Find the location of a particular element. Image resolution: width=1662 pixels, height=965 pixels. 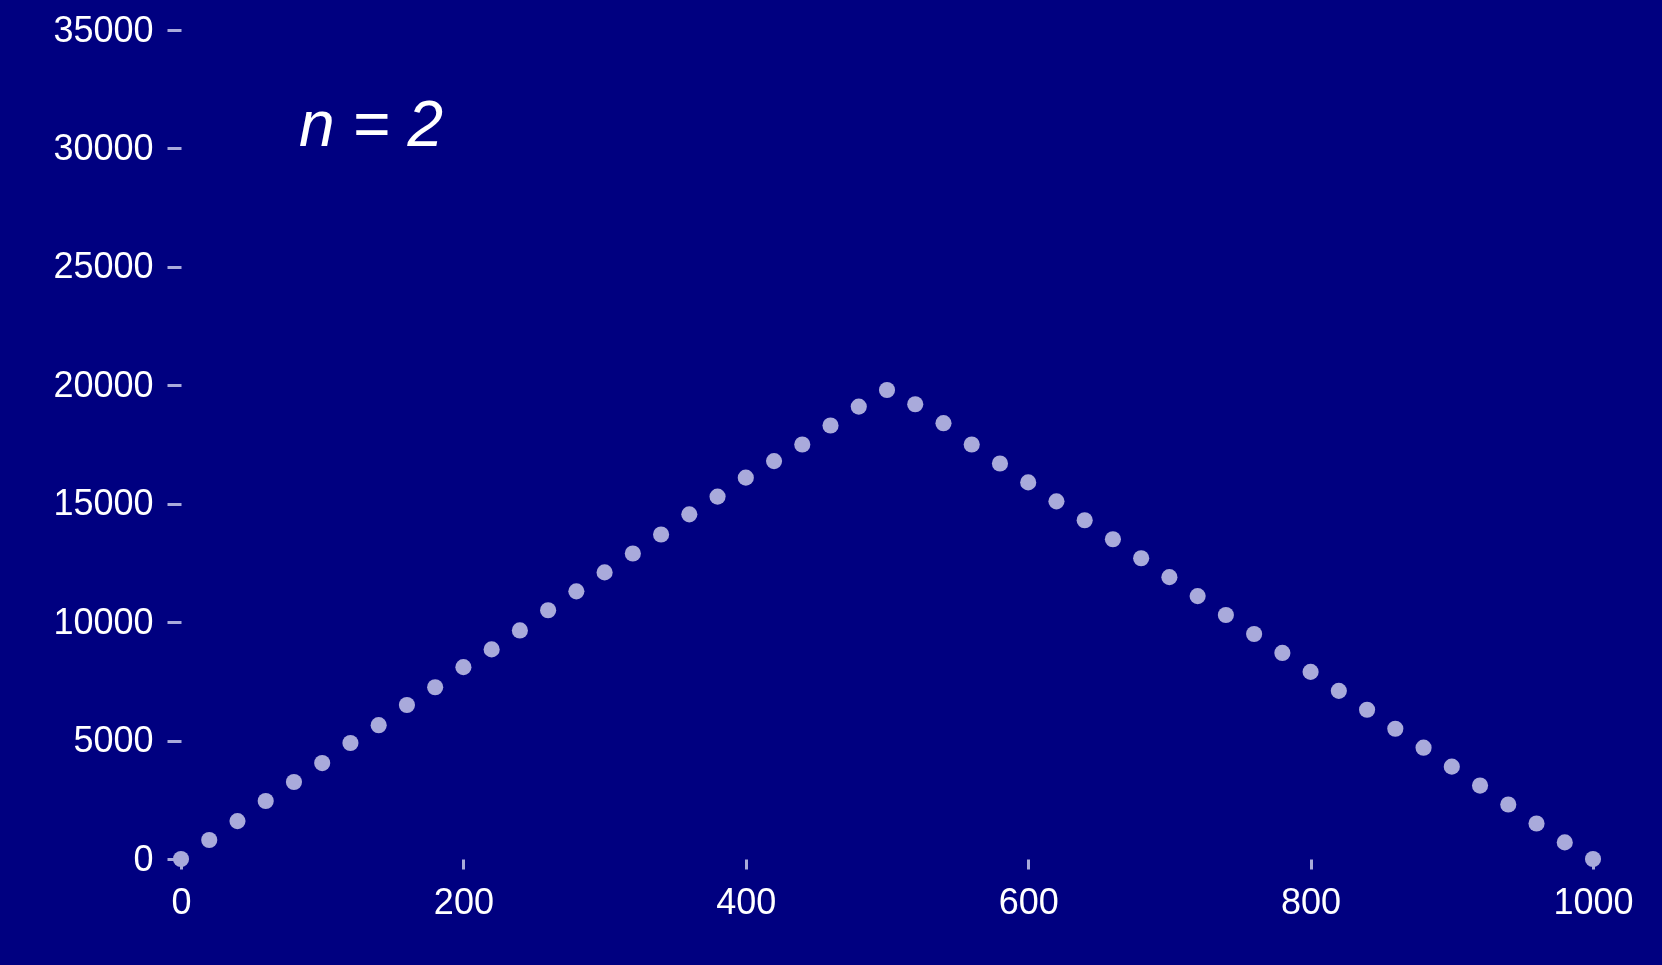

y-tick-label: 25000 is located at coordinates (103, 266).